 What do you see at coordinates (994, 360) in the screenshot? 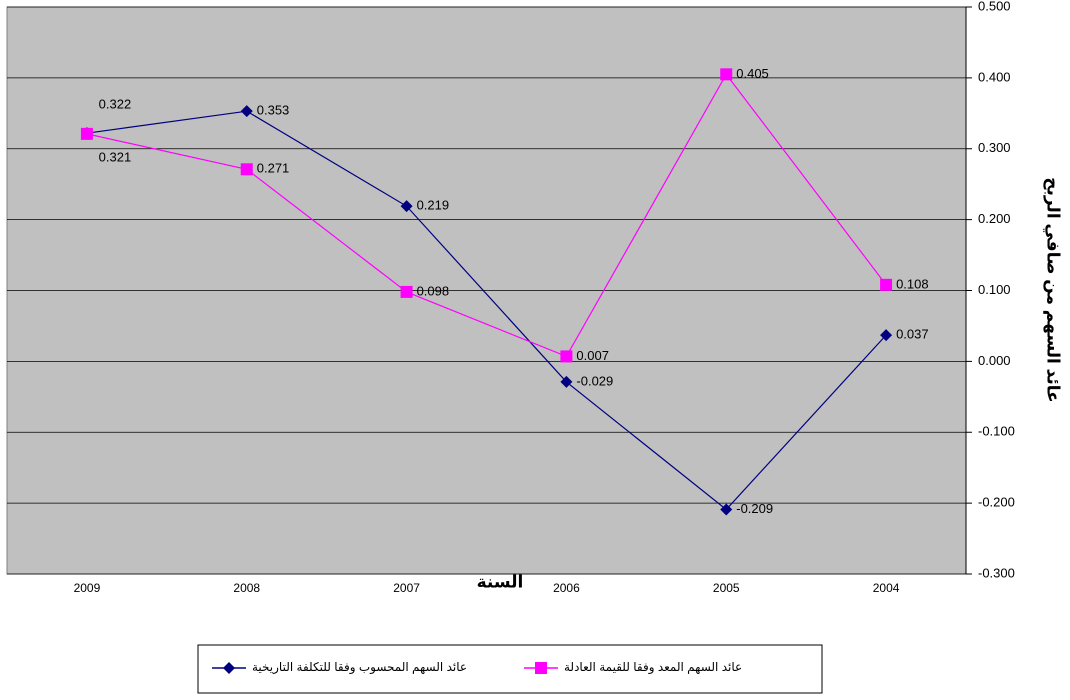
I see `y-tick-label: 0.000` at bounding box center [994, 360].